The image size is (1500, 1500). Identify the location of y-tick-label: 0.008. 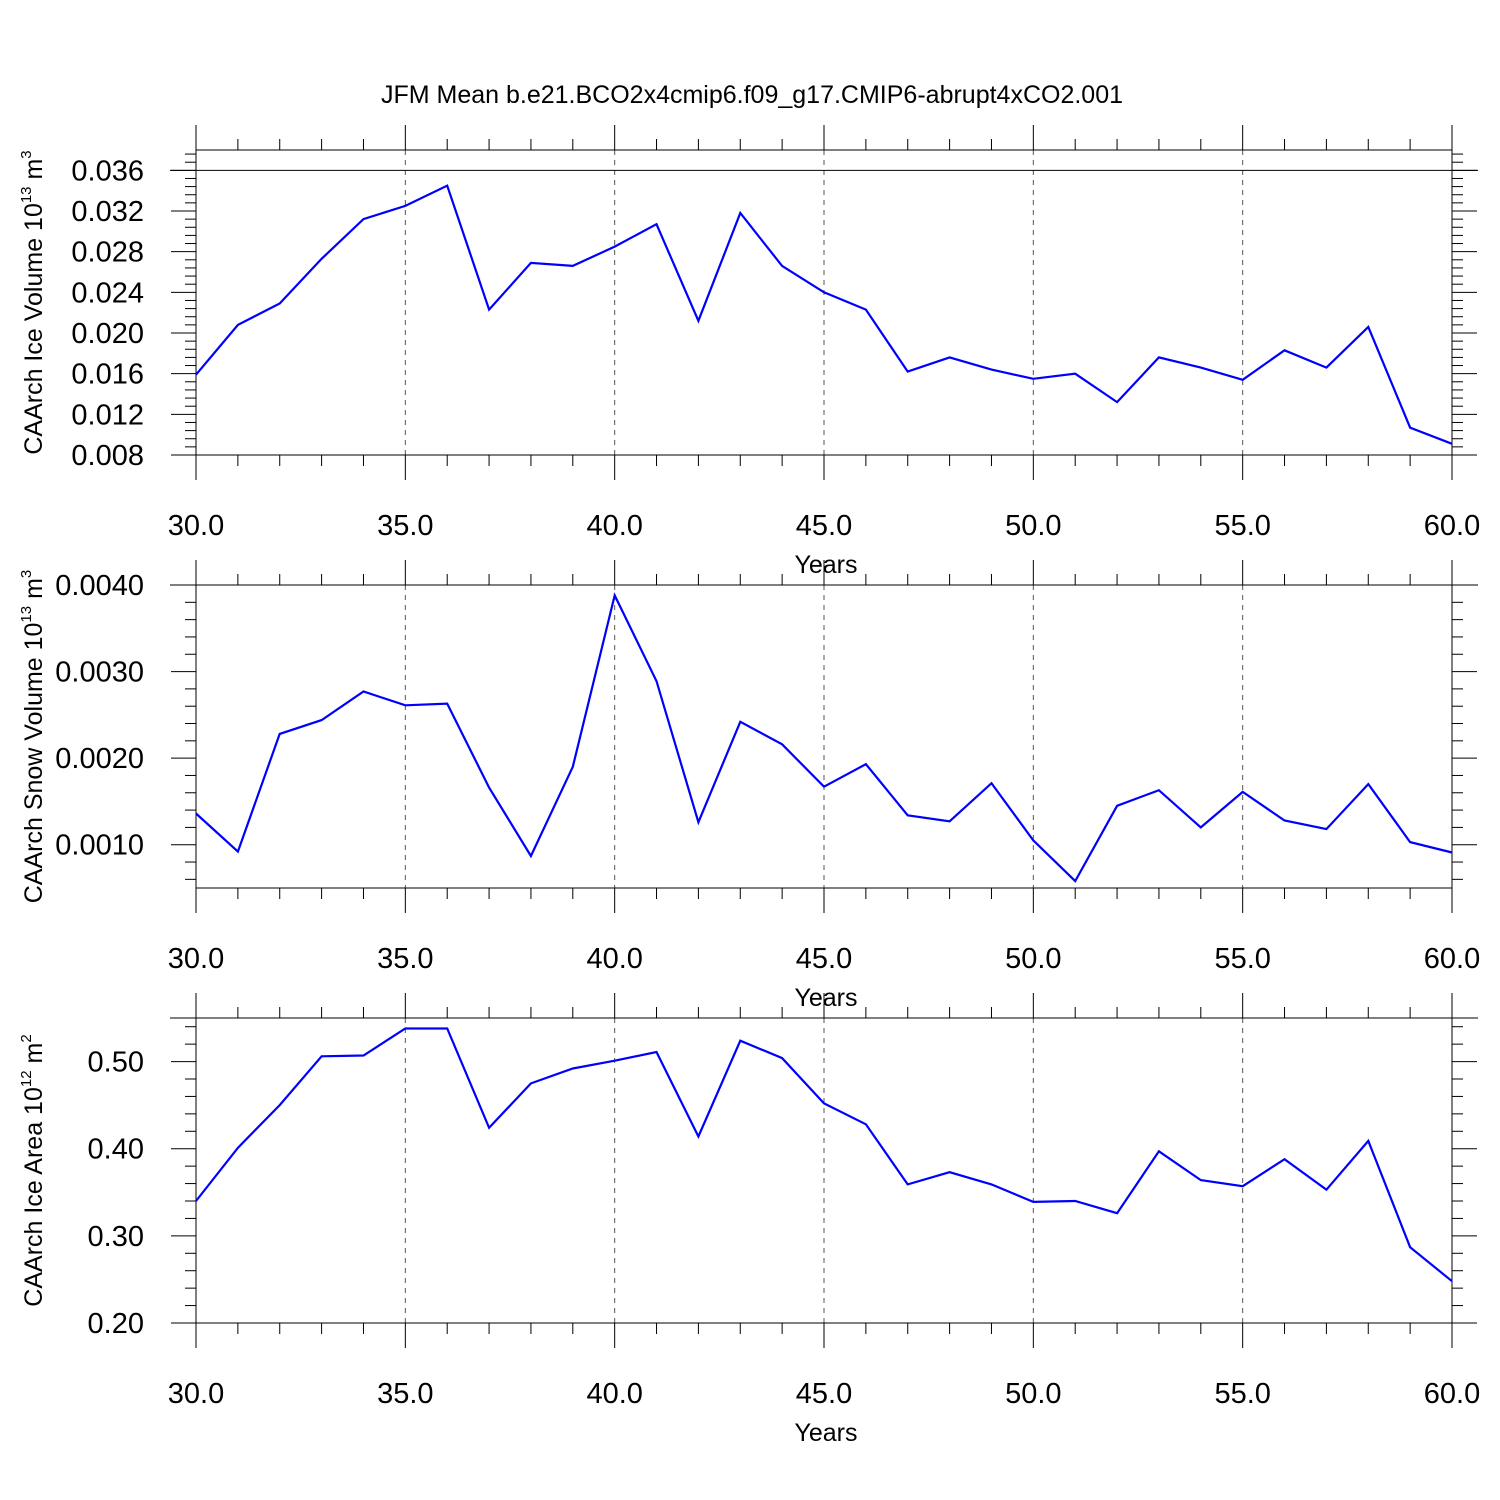
(107, 456).